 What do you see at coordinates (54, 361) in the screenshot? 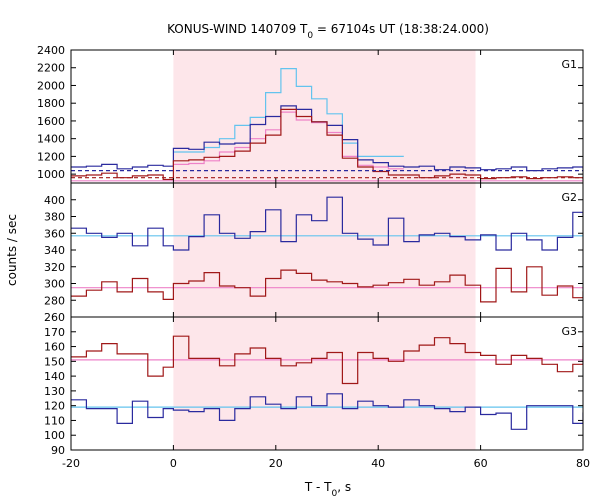
I see `y-tick-label: 150` at bounding box center [54, 361].